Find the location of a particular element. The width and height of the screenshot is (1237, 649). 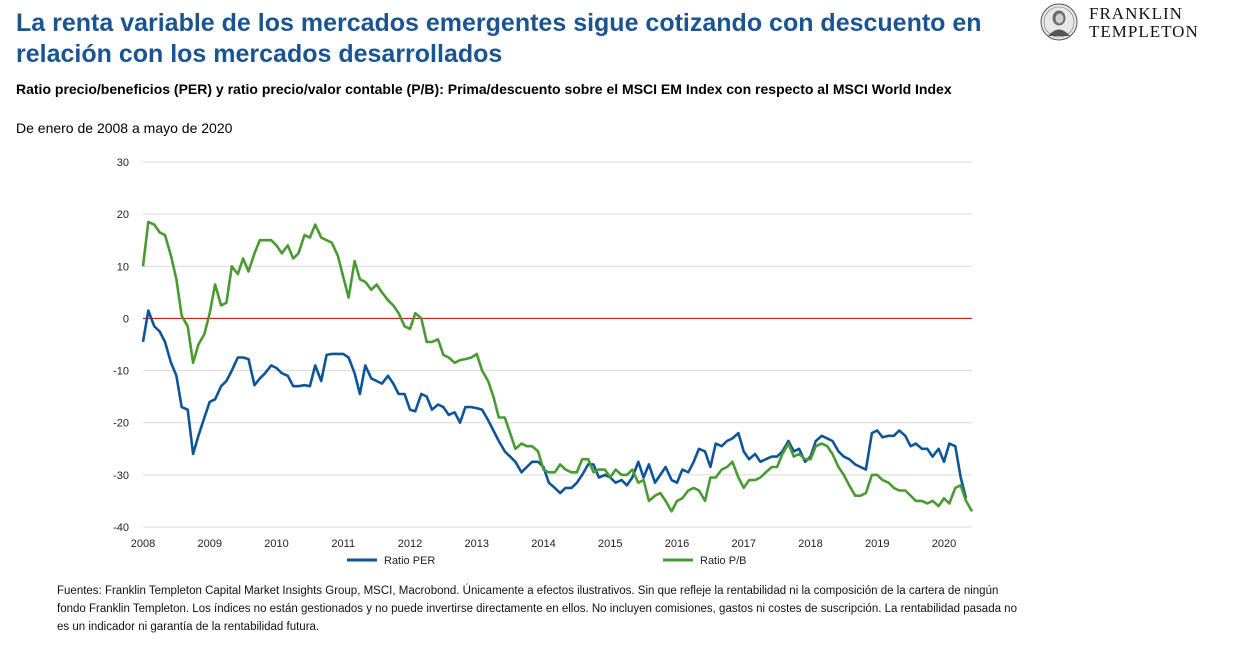

x-tick-label: 2009 is located at coordinates (210, 544).